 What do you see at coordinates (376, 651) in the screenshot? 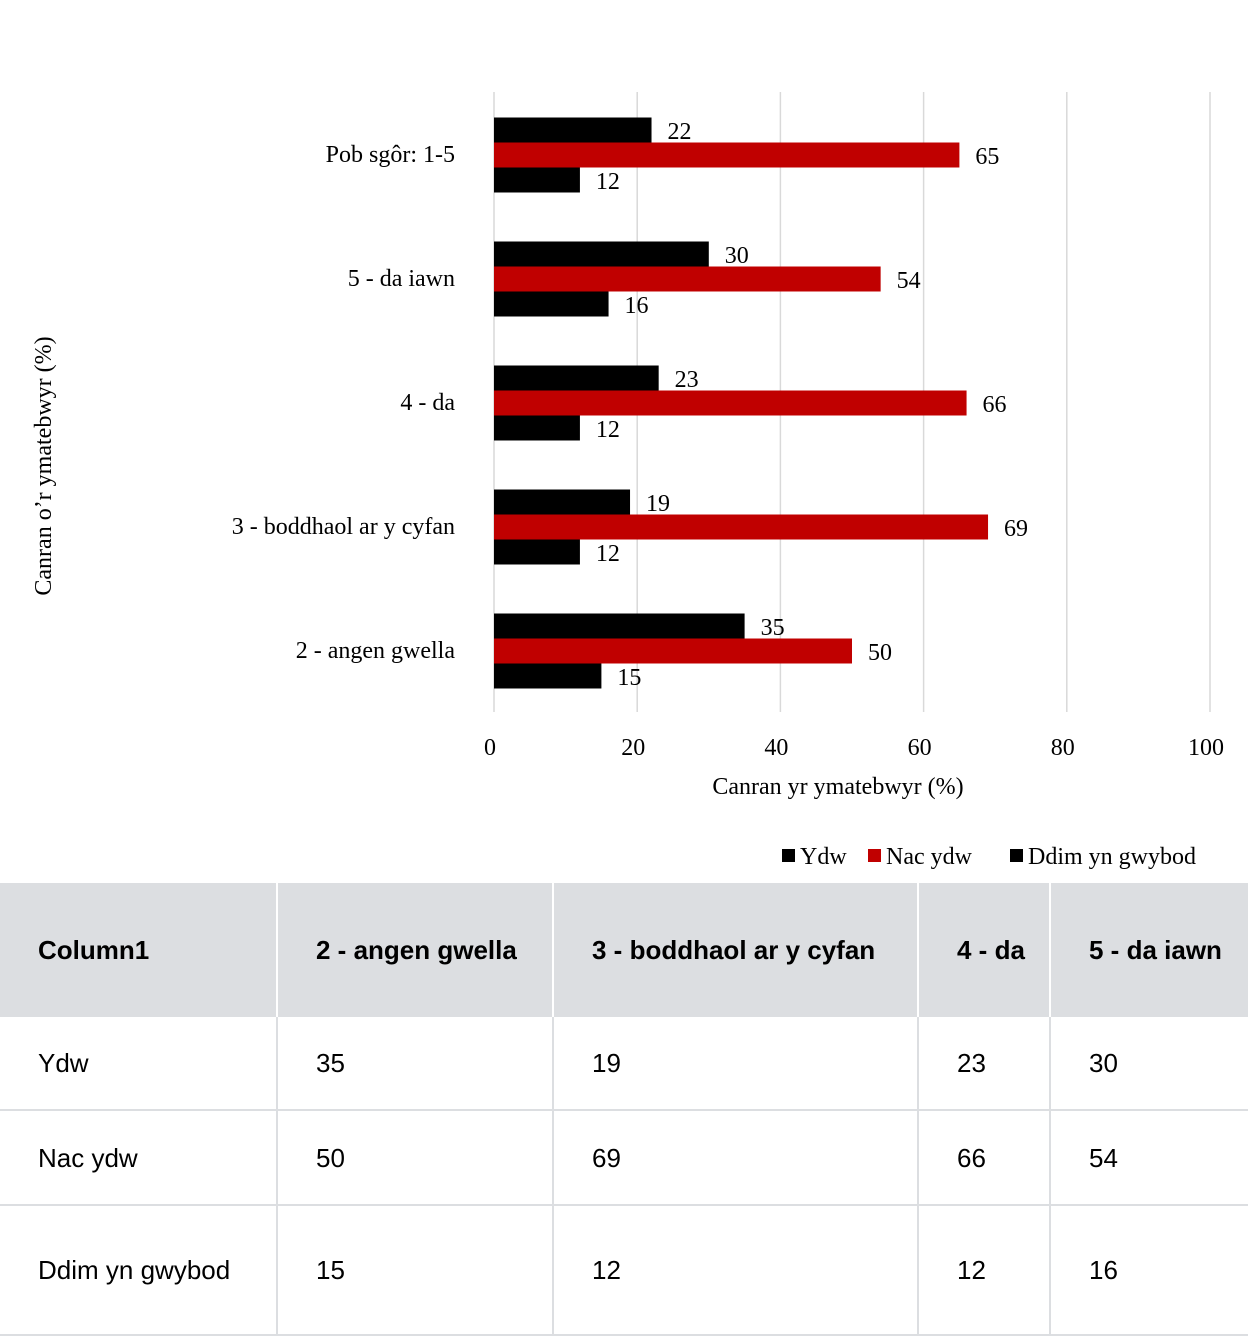
I see `category-label: 2 - angen gwella` at bounding box center [376, 651].